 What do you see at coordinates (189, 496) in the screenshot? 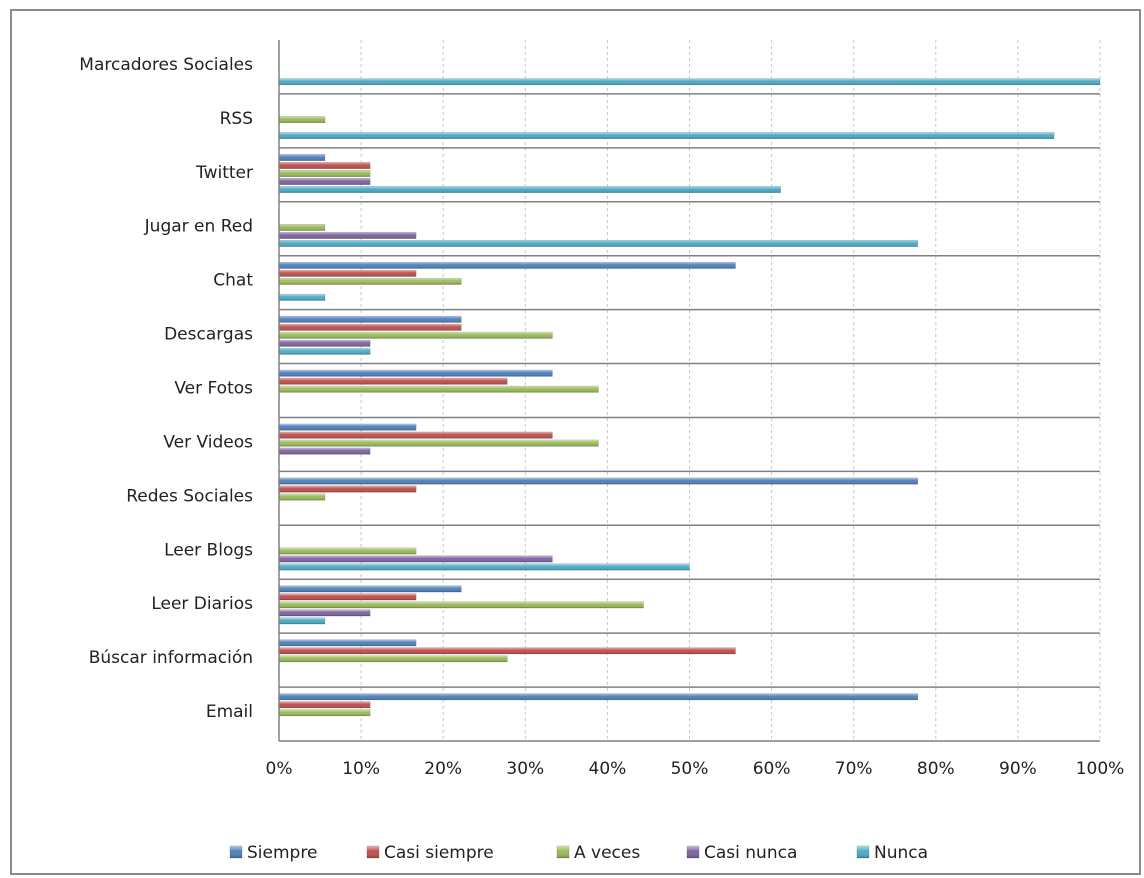
I see `category-label: Redes Sociales` at bounding box center [189, 496].